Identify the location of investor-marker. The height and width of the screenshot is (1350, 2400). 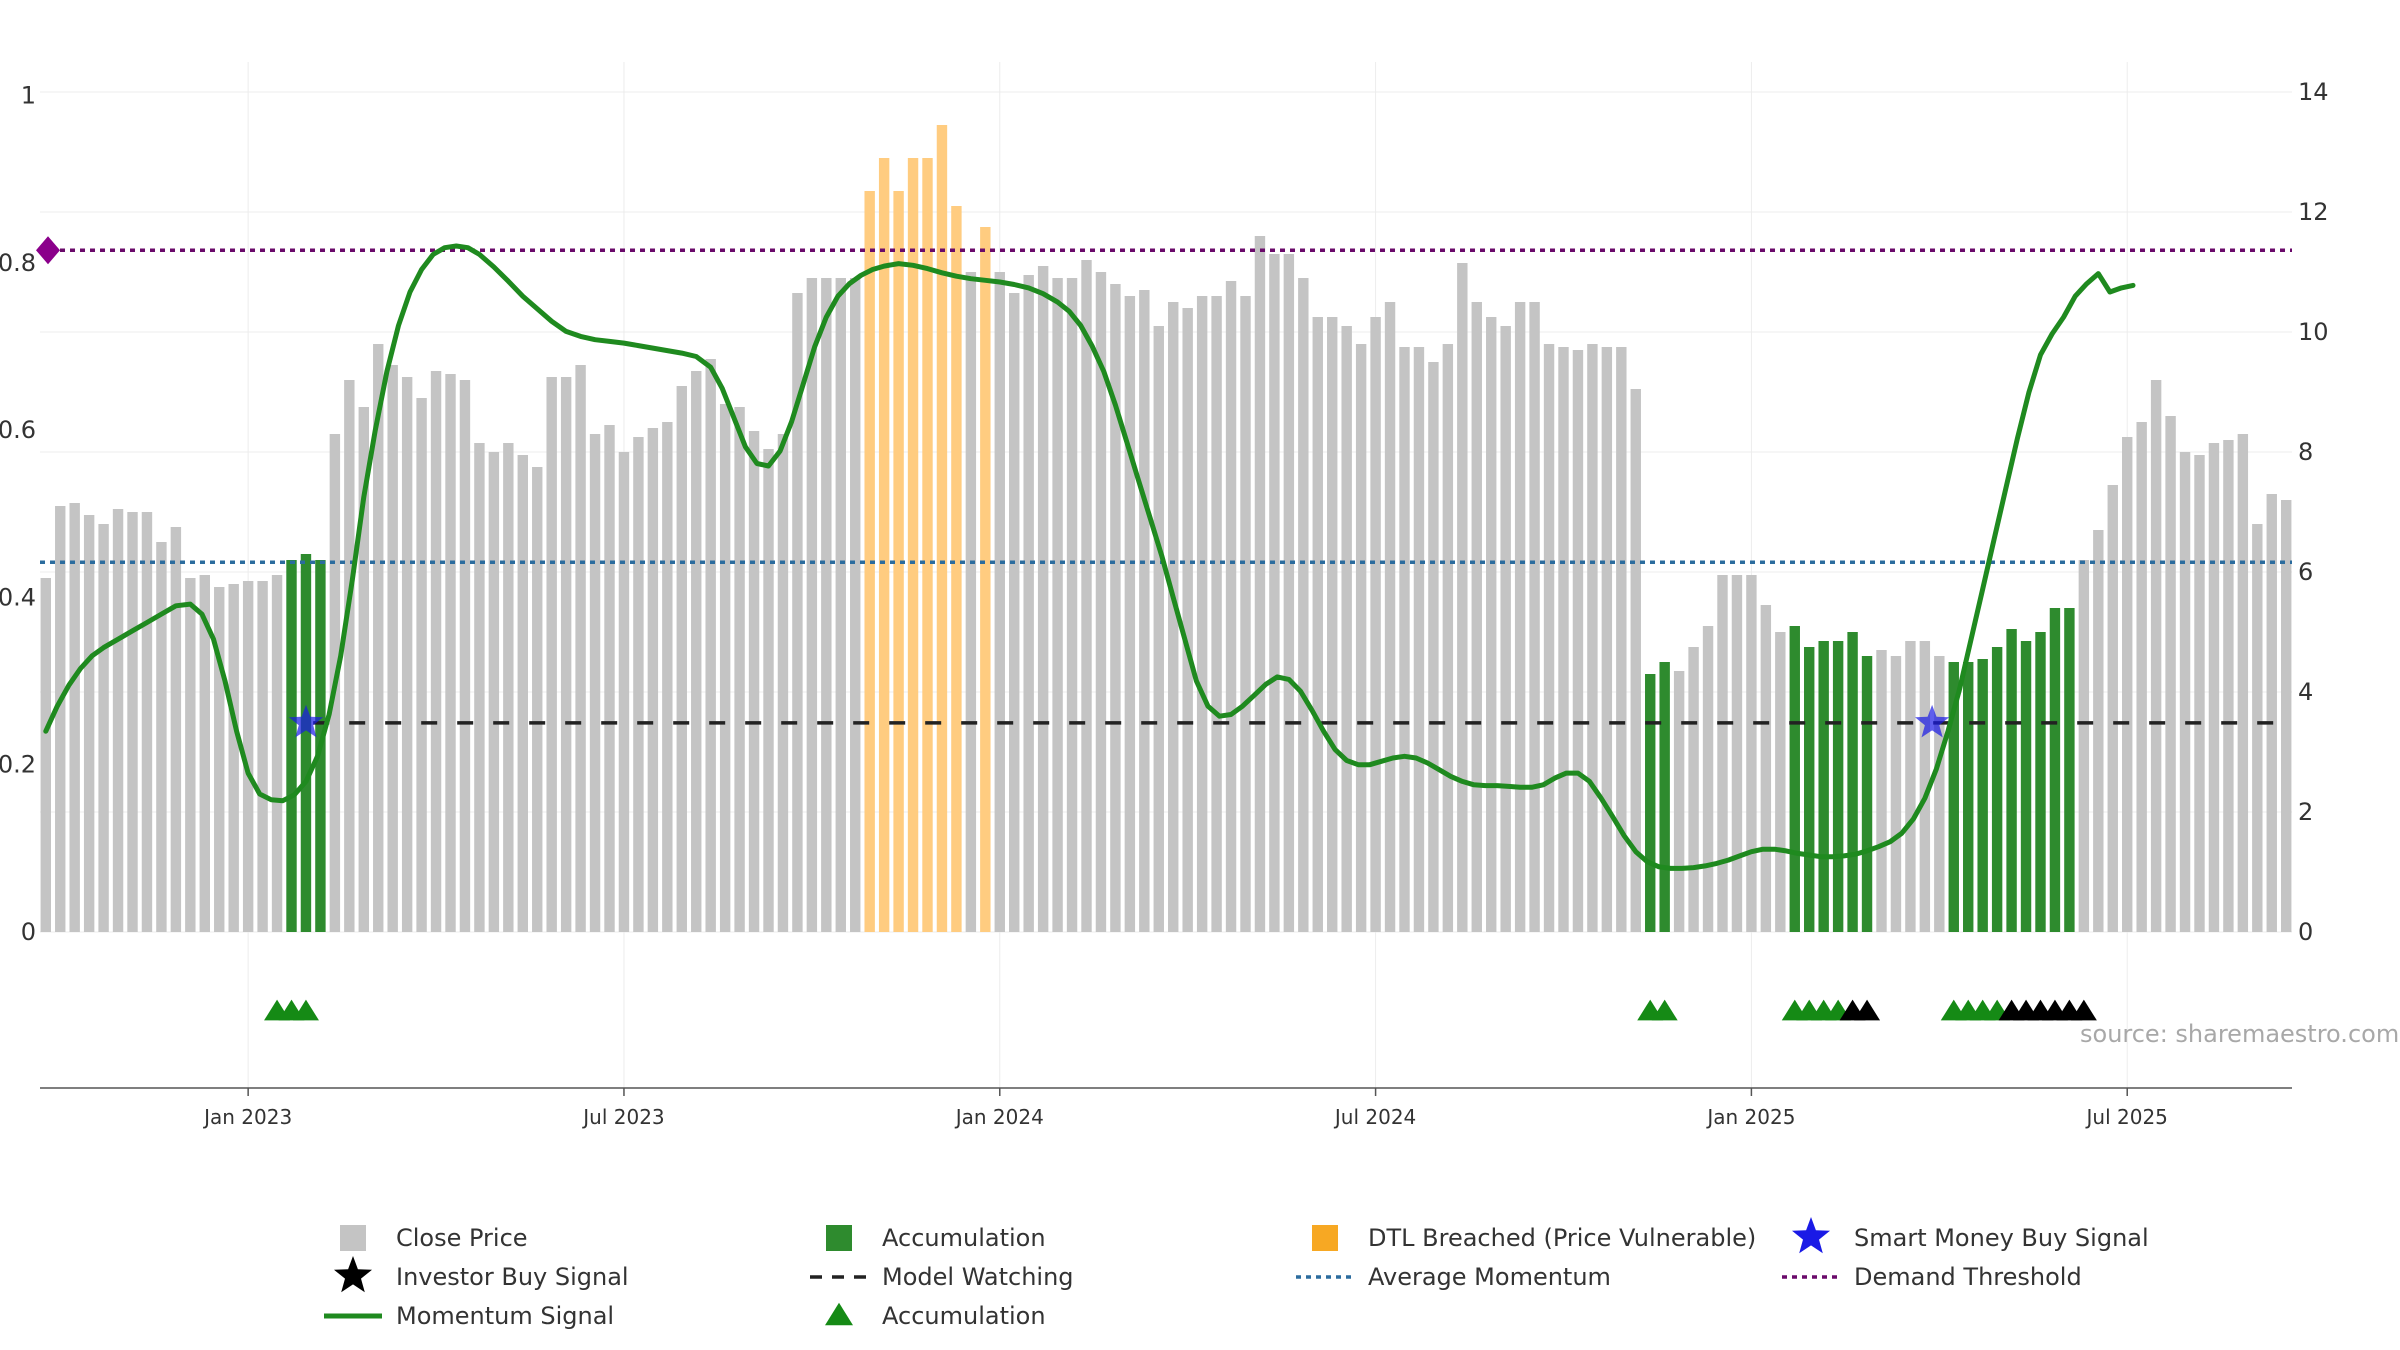
(2083, 1010).